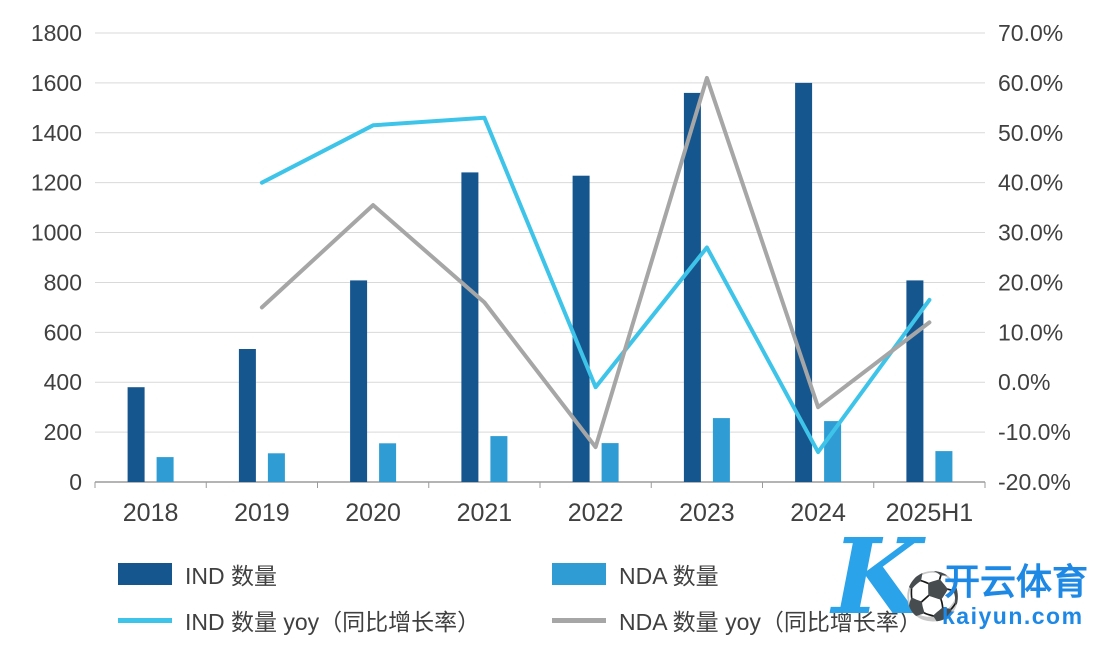 This screenshot has height=661, width=1101. I want to click on legend-item-ind-bars: IND 数量, so click(335, 574).